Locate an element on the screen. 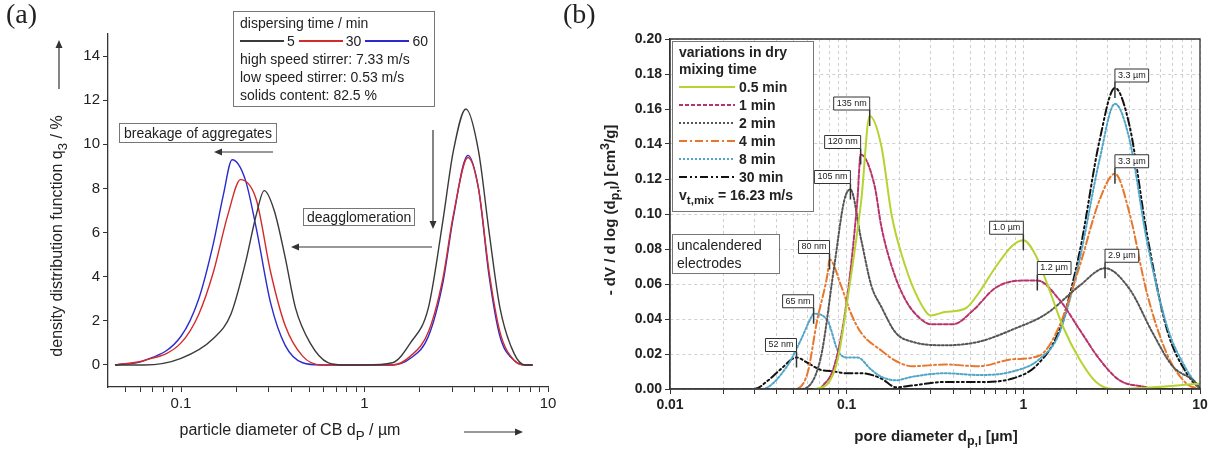 The width and height of the screenshot is (1215, 452). legend-label: 0.5 min is located at coordinates (763, 87).